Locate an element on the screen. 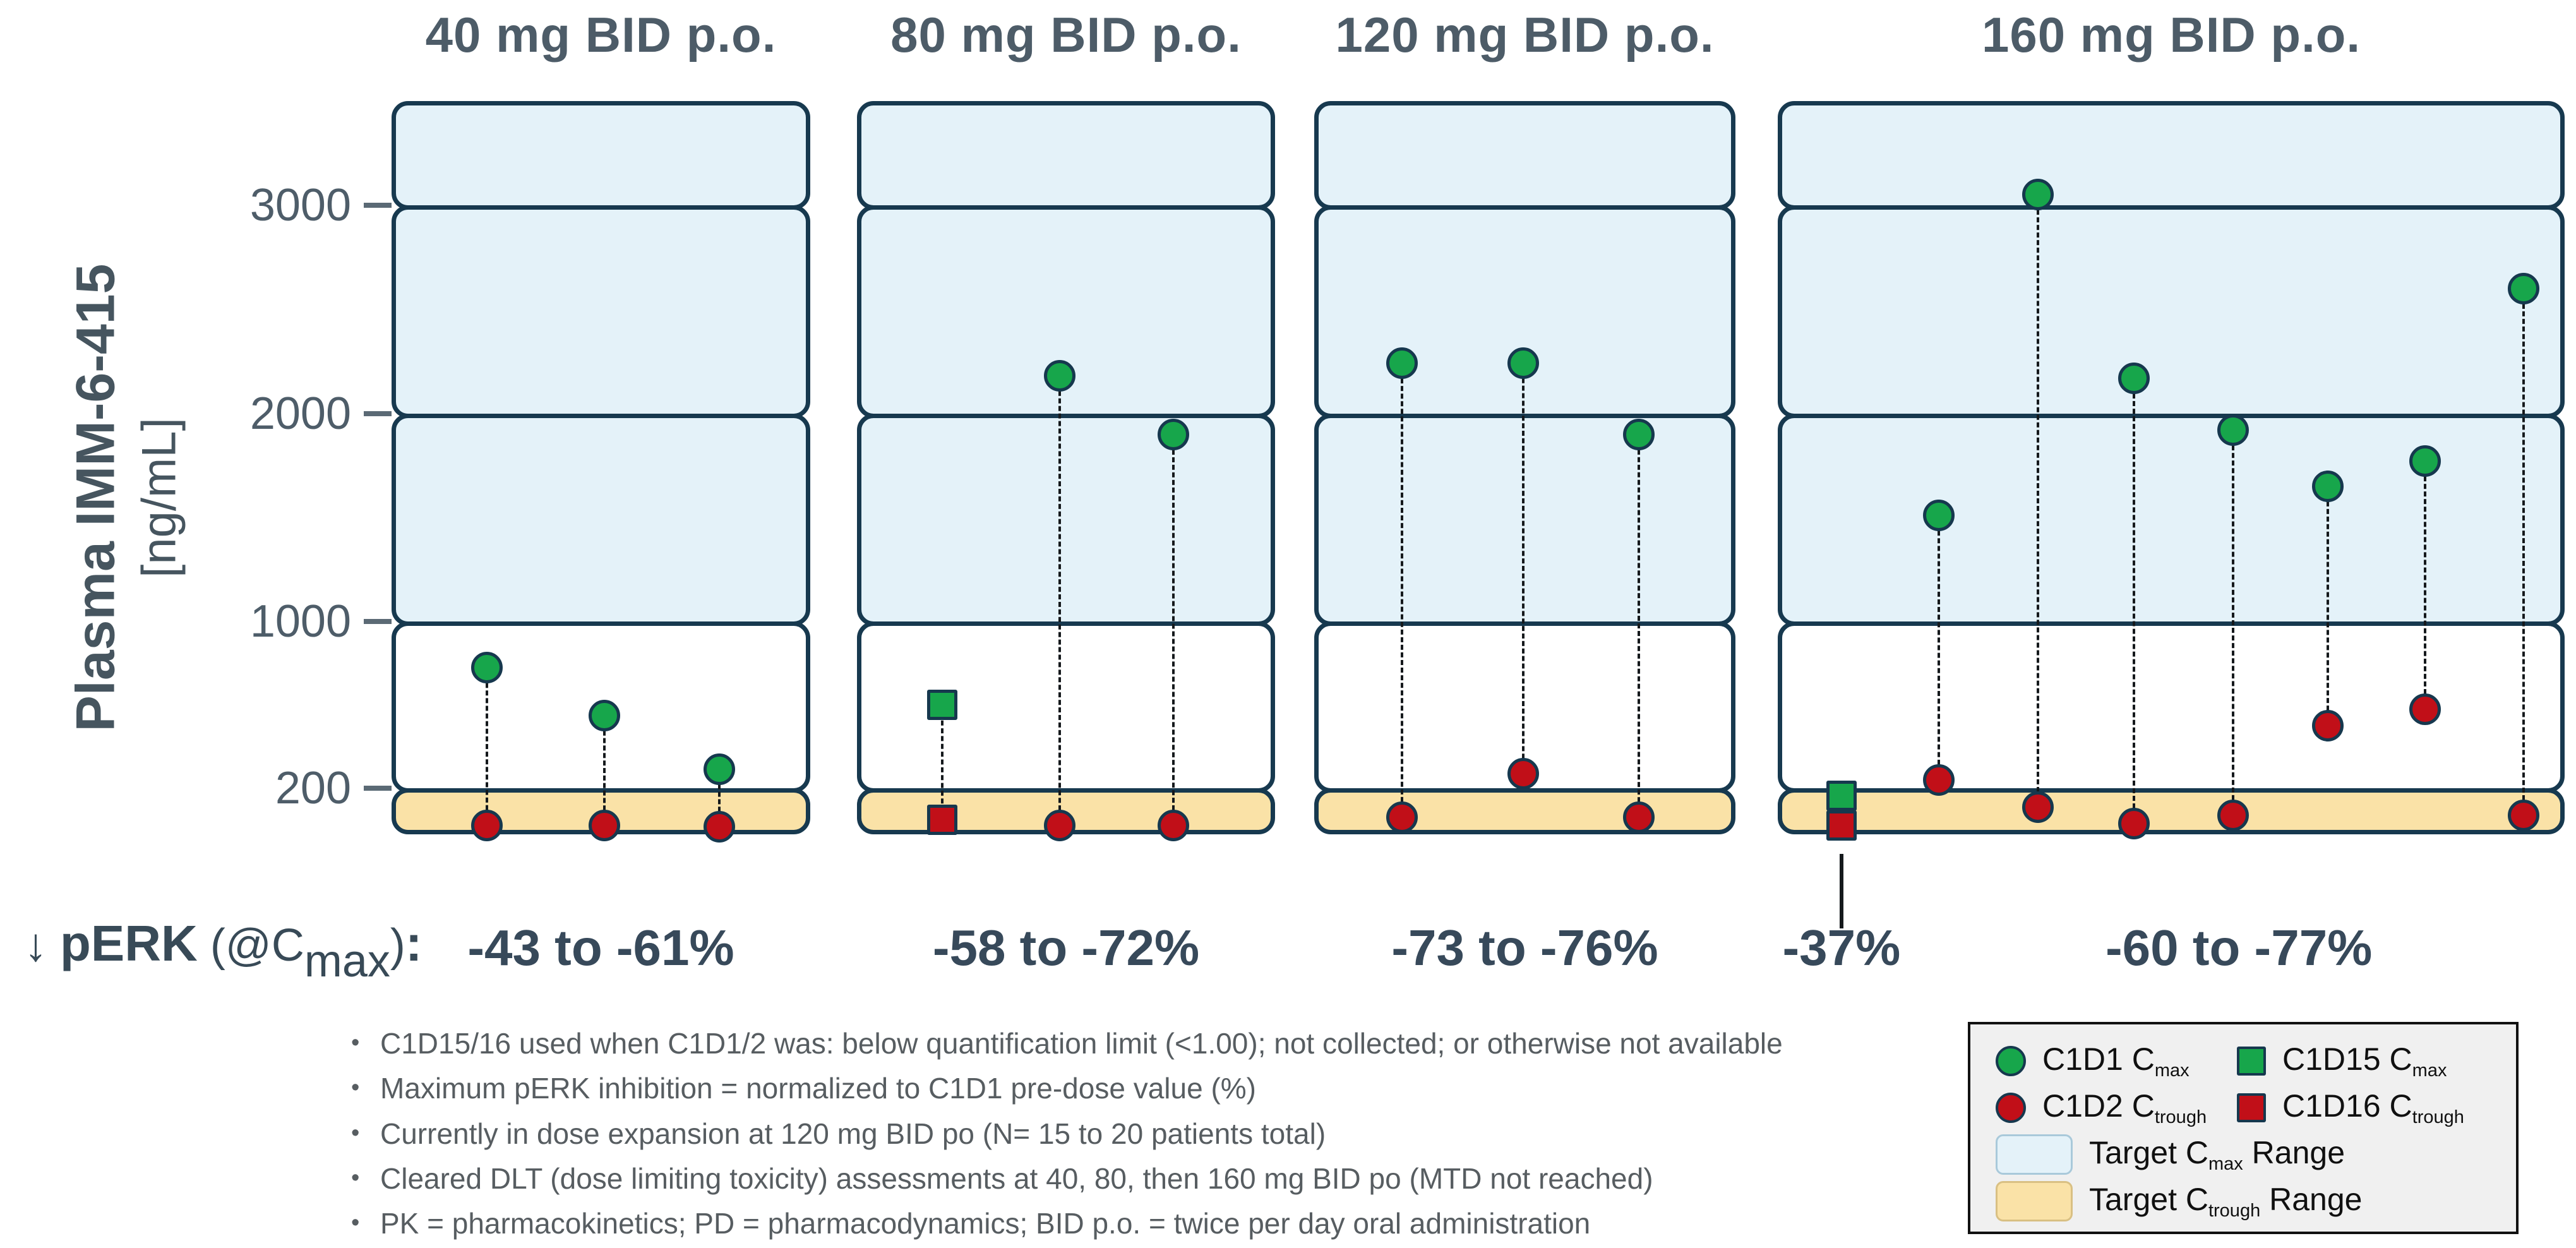  legend-item-3: C1D16 Ctrough is located at coordinates (2367, 1108).